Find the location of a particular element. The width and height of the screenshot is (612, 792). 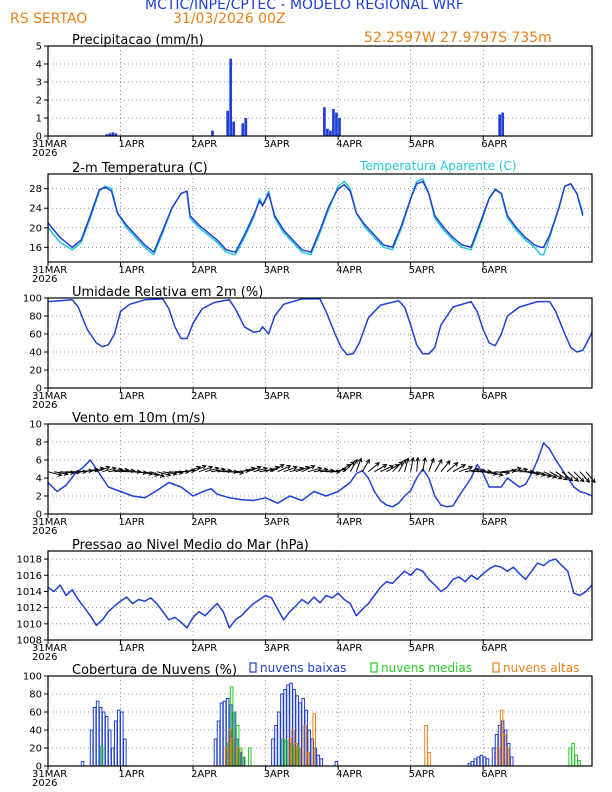

temp-xtick-label: 6APR is located at coordinates (494, 270).